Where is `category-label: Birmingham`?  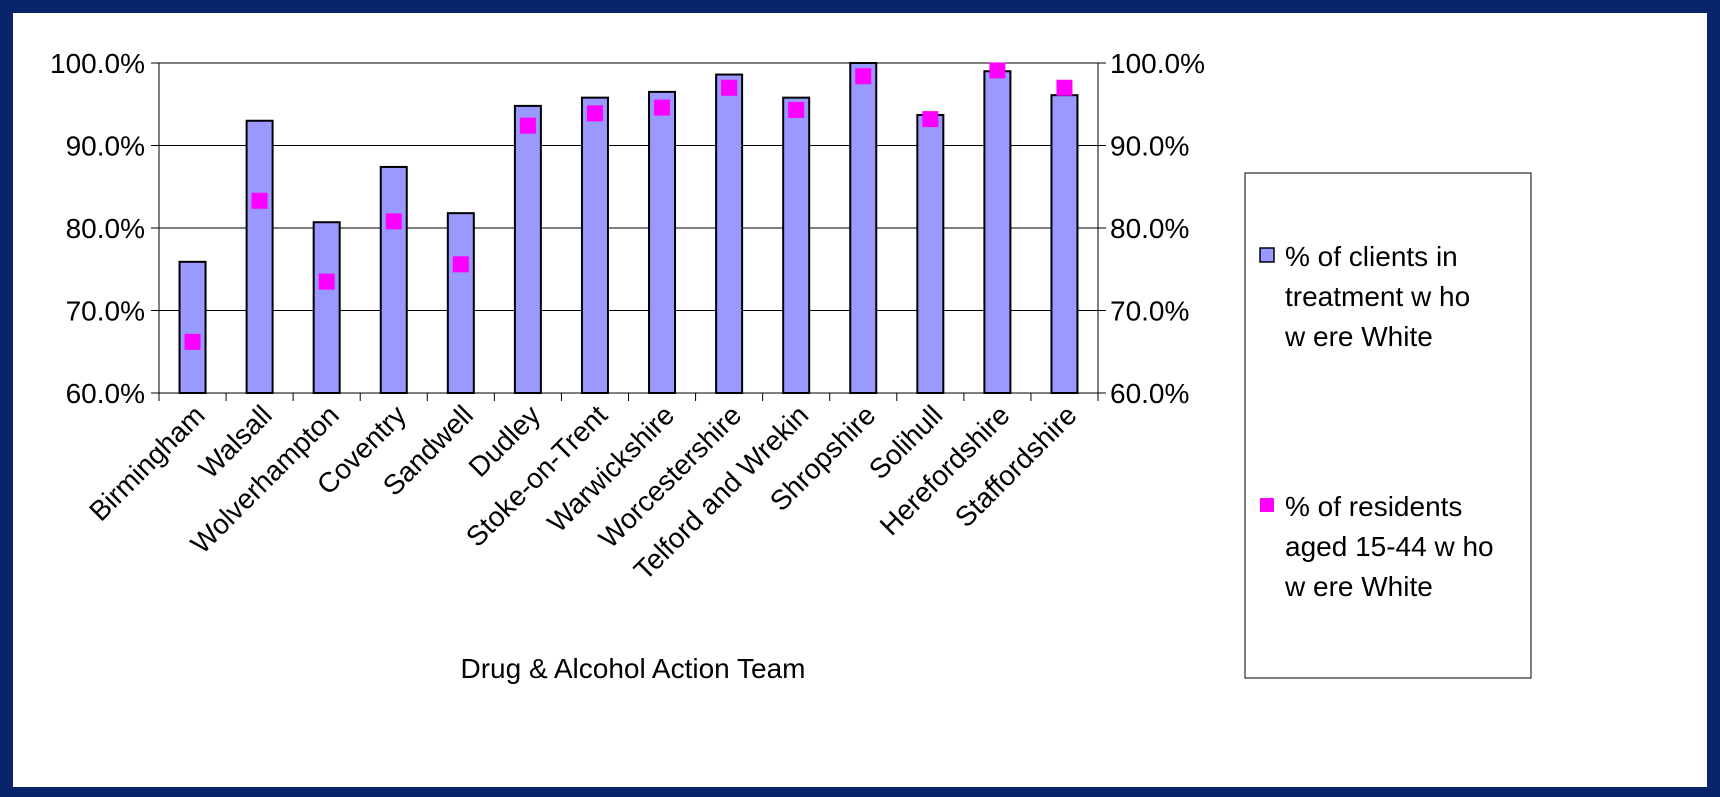
category-label: Birmingham is located at coordinates (147, 463).